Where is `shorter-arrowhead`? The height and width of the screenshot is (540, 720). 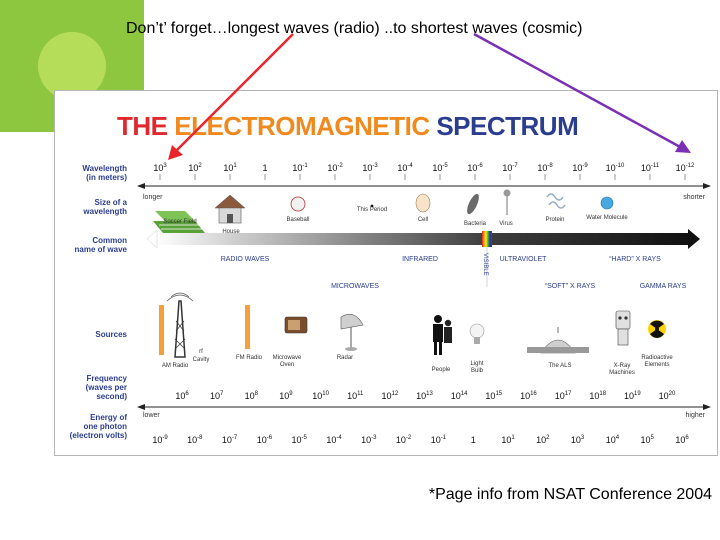
shorter-arrowhead is located at coordinates (707, 186).